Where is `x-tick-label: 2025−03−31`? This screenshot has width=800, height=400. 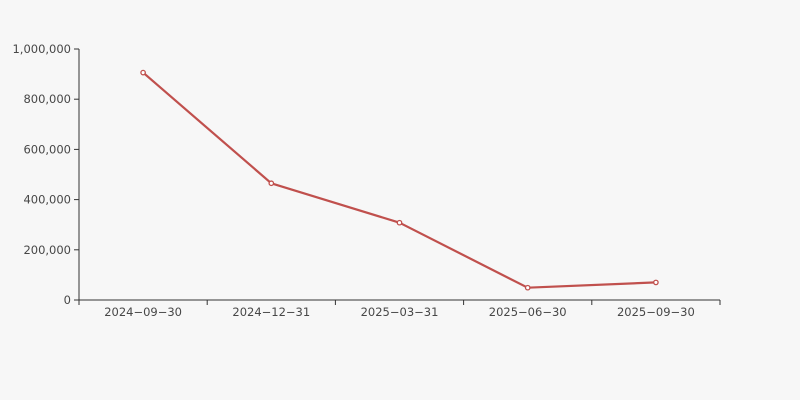
x-tick-label: 2025−03−31 is located at coordinates (400, 312).